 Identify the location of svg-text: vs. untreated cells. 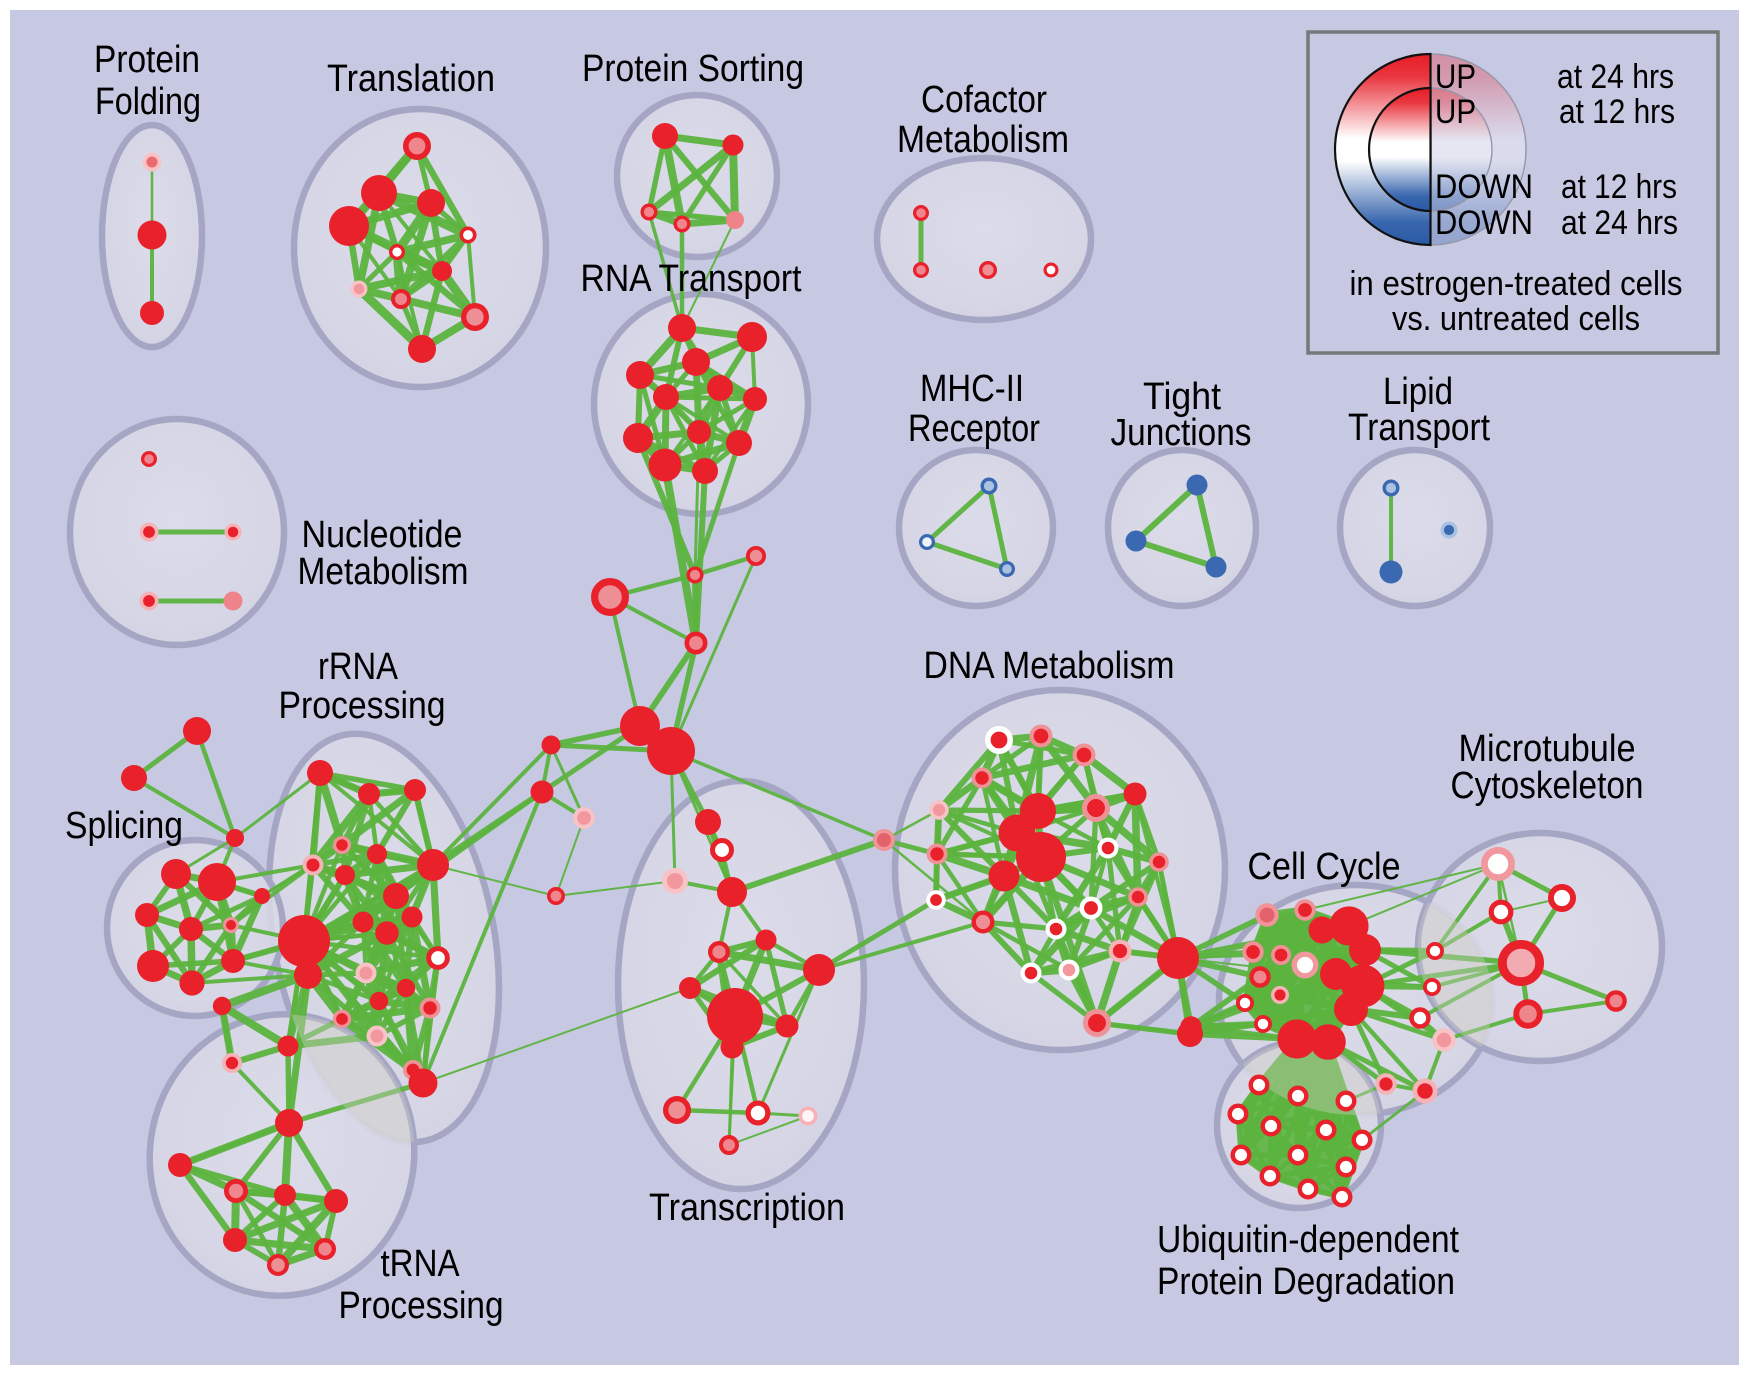
(1516, 319).